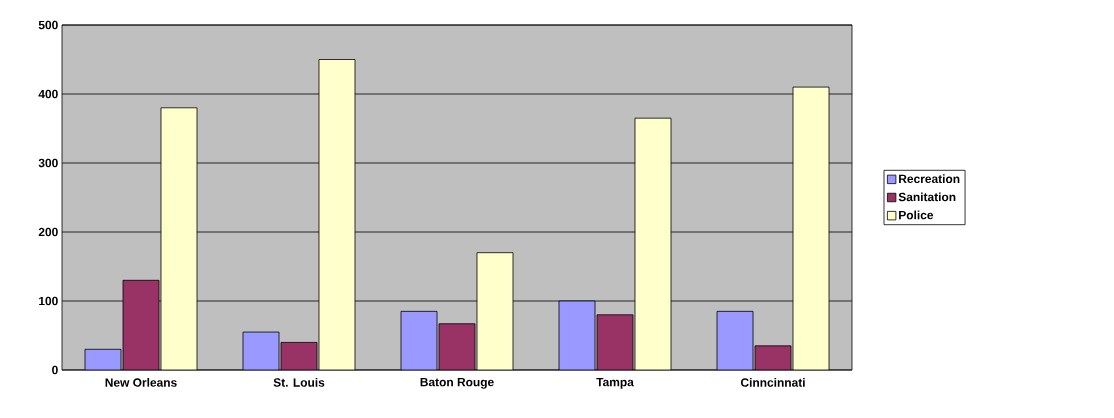 This screenshot has height=418, width=1114. What do you see at coordinates (457, 383) in the screenshot?
I see `x-tick-label: Baton Rouge` at bounding box center [457, 383].